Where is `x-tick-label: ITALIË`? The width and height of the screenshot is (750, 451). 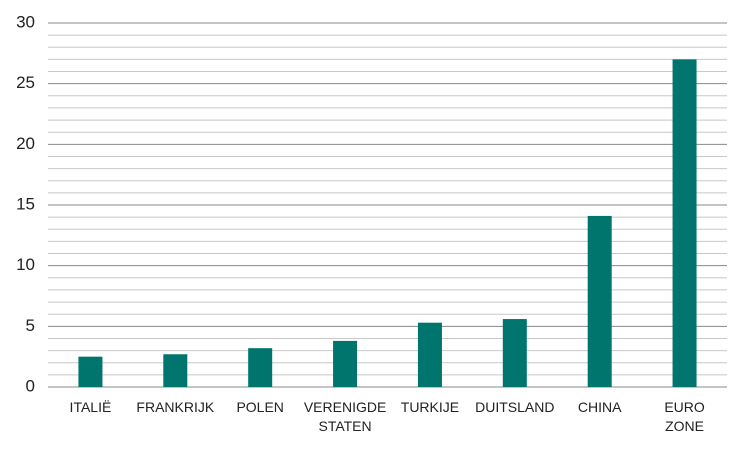 x-tick-label: ITALIË is located at coordinates (90, 407).